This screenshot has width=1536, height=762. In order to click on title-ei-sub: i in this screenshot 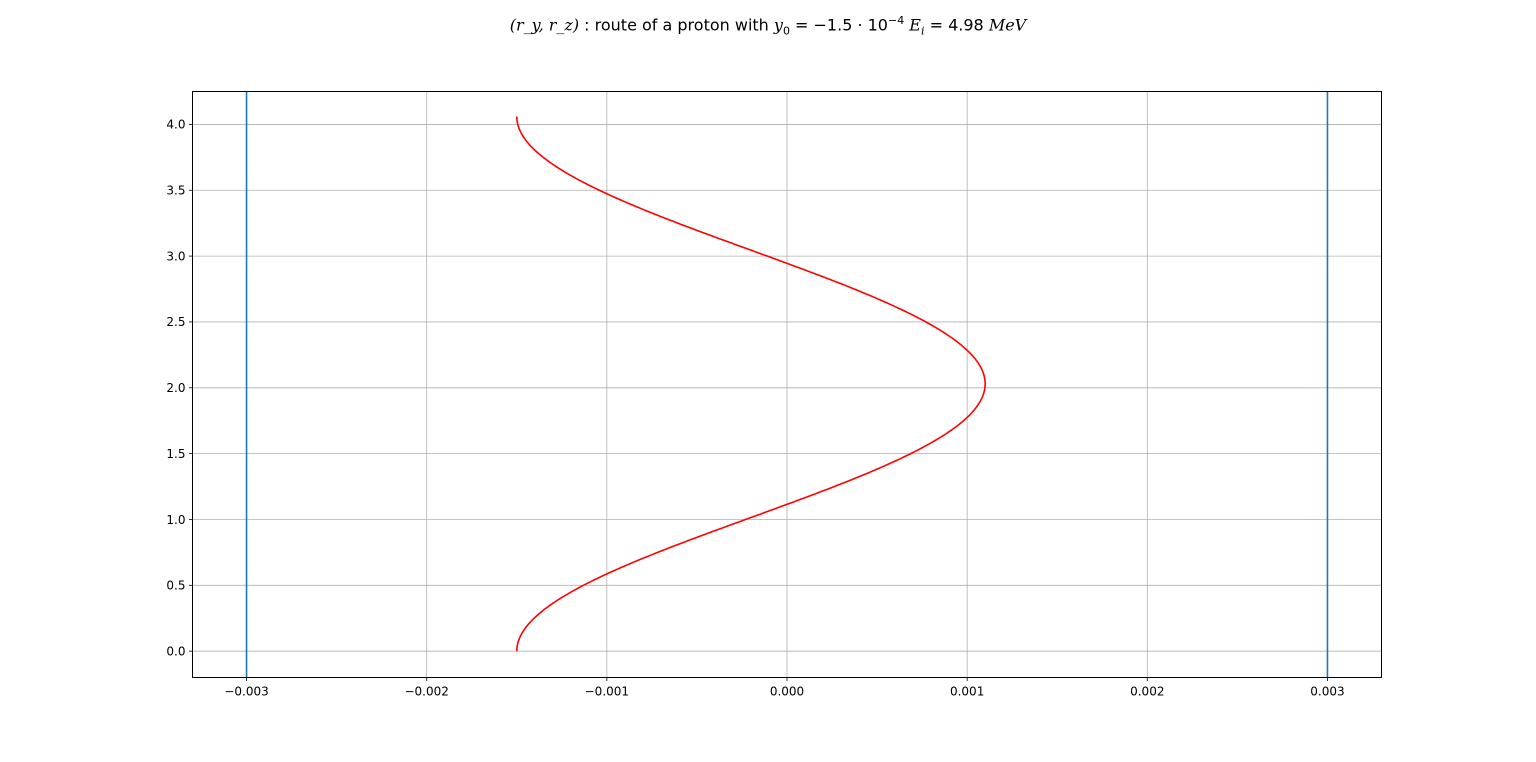, I will do `click(922, 31)`.